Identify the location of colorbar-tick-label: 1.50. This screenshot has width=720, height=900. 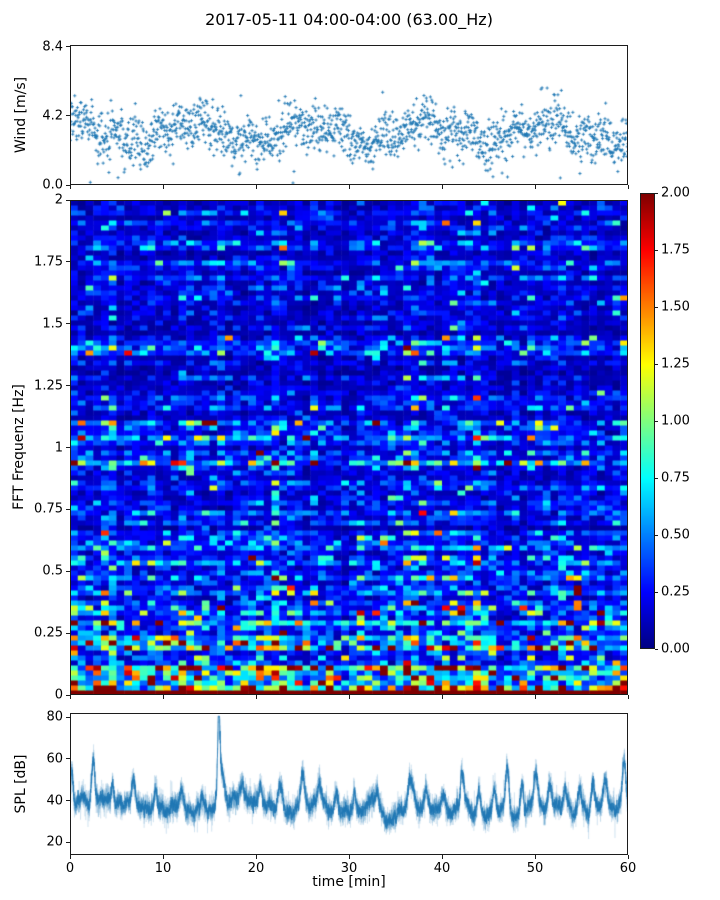
(675, 307).